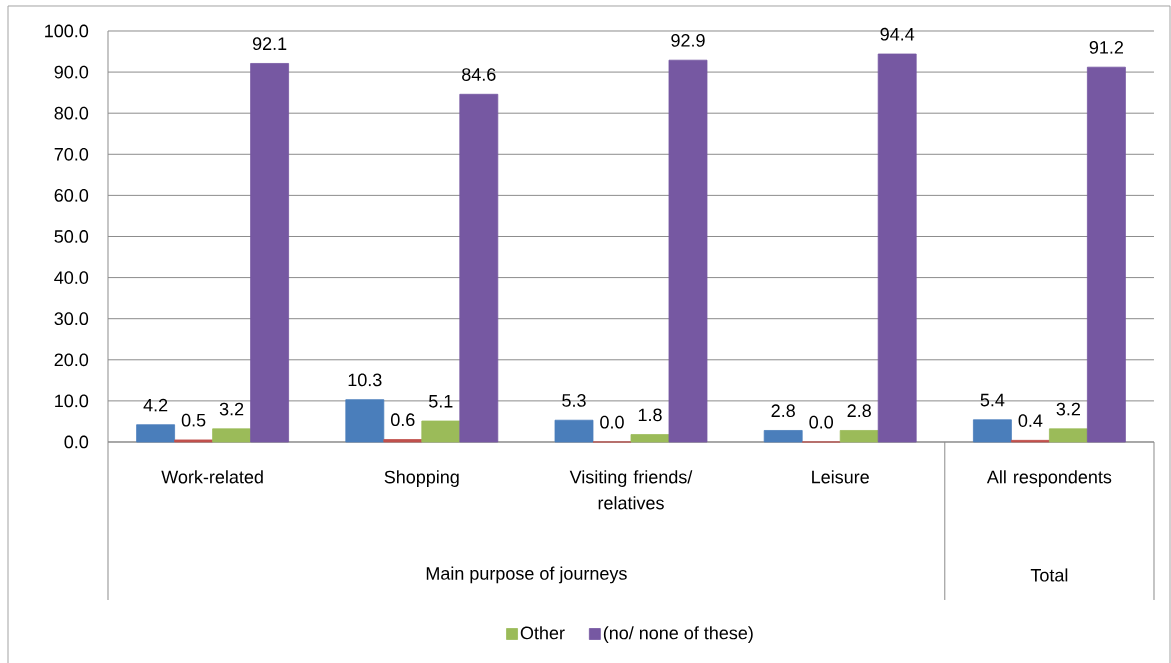  I want to click on y-tick-label: 40.0, so click(71, 277).